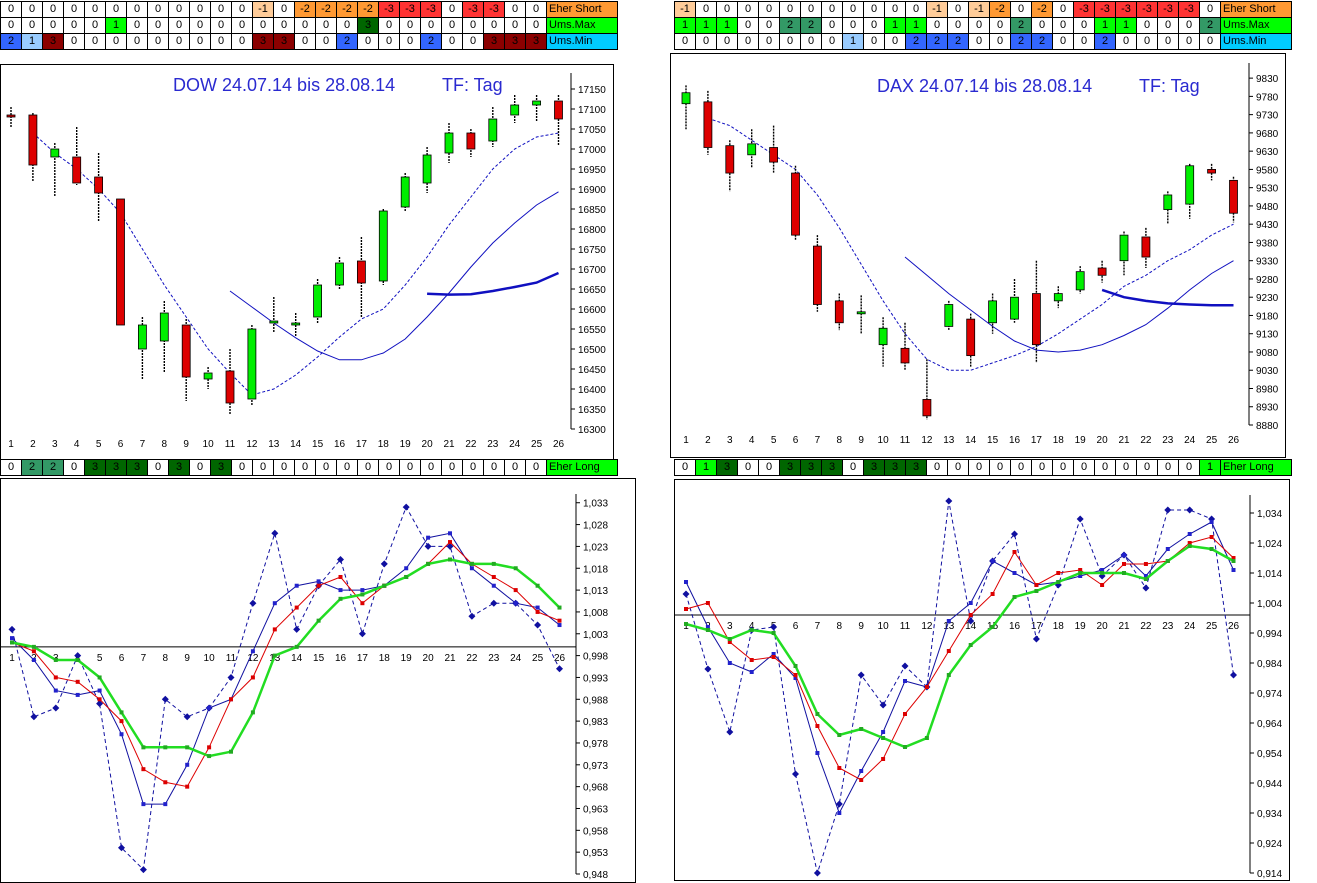  What do you see at coordinates (708, 440) in the screenshot?
I see `x-tick-label: 2` at bounding box center [708, 440].